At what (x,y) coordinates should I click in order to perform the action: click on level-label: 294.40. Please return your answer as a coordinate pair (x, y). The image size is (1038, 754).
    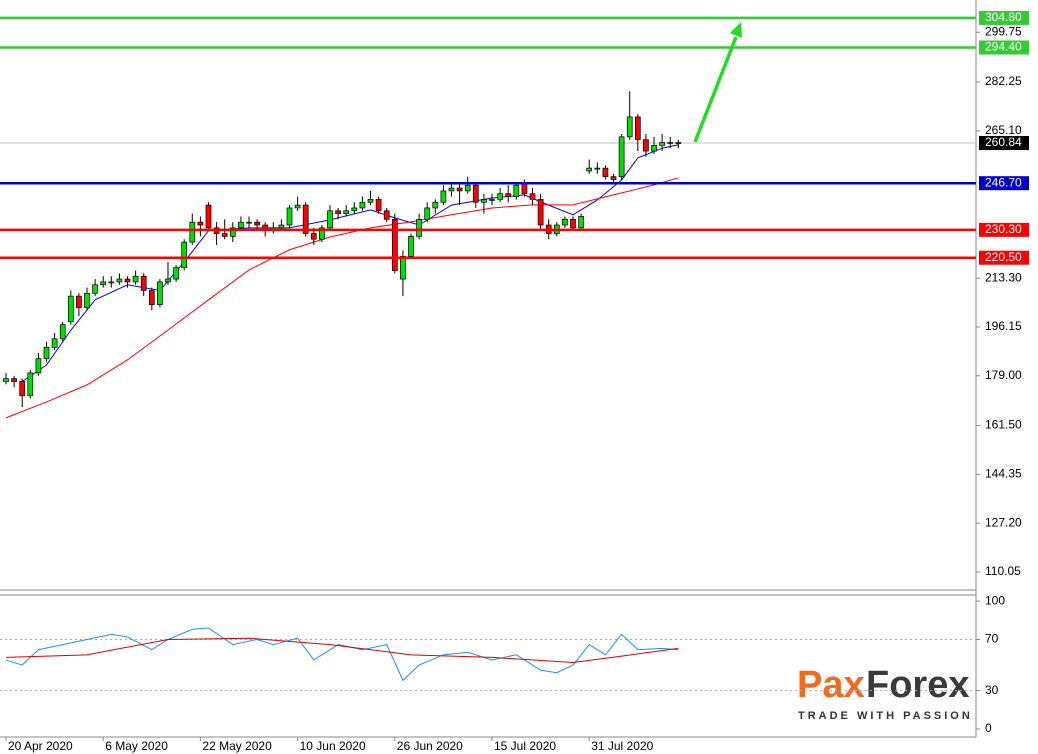
    Looking at the image, I should click on (1003, 47).